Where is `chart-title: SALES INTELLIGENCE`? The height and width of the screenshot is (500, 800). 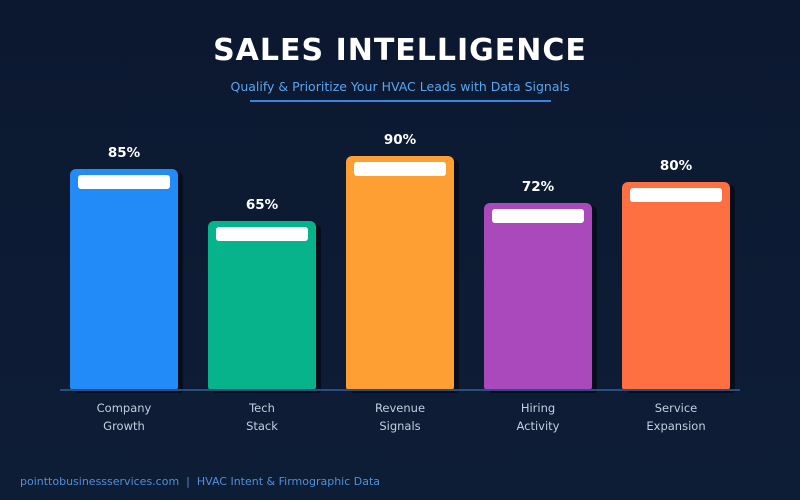
chart-title: SALES INTELLIGENCE is located at coordinates (400, 50).